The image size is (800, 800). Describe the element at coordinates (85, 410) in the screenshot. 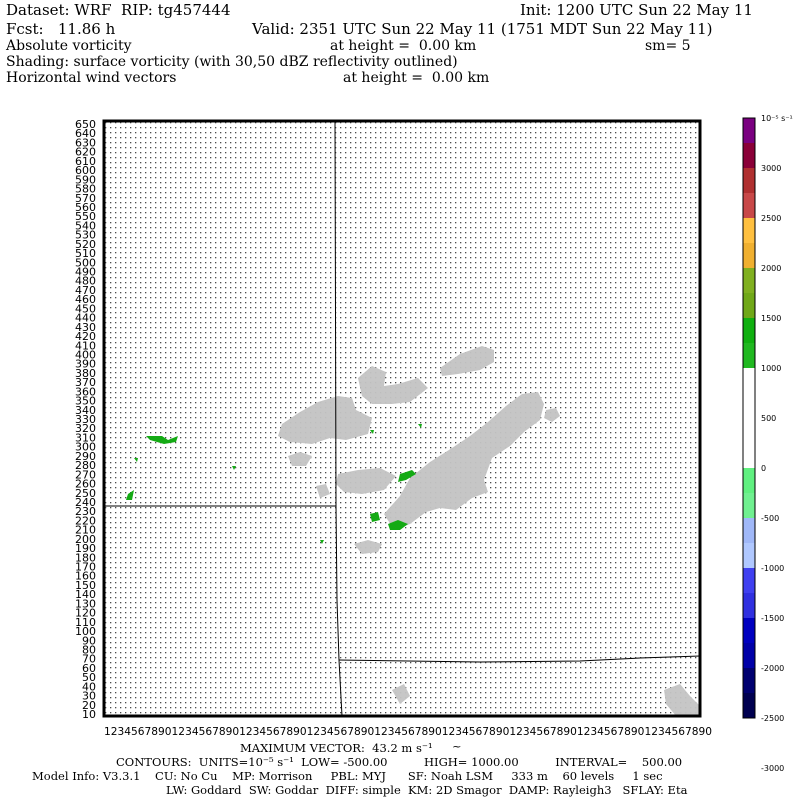

I see `y-tick-label: 340` at that location.